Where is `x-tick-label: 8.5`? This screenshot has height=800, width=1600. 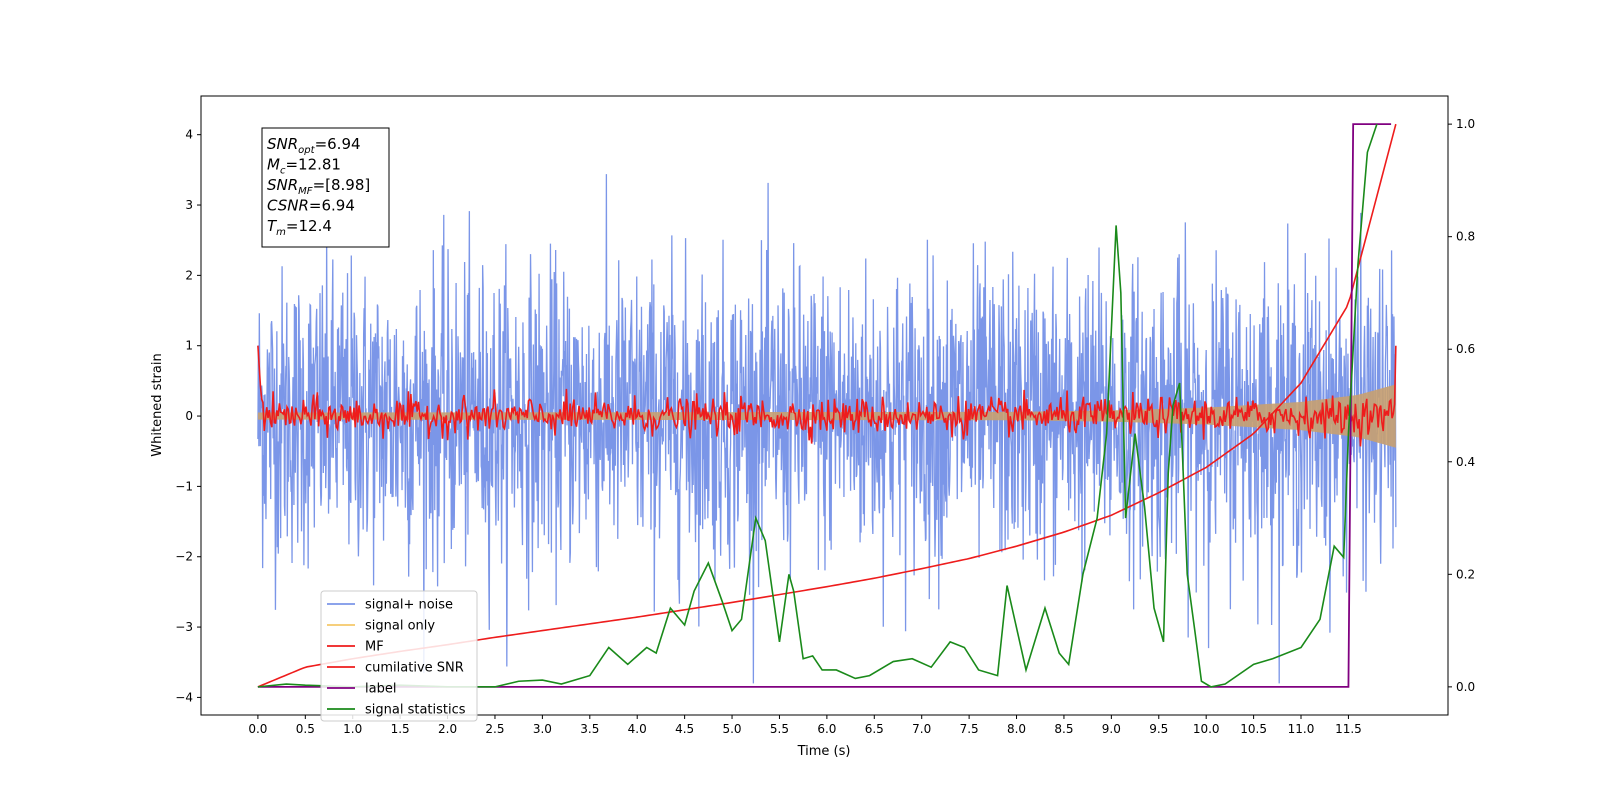
x-tick-label: 8.5 is located at coordinates (1063, 729).